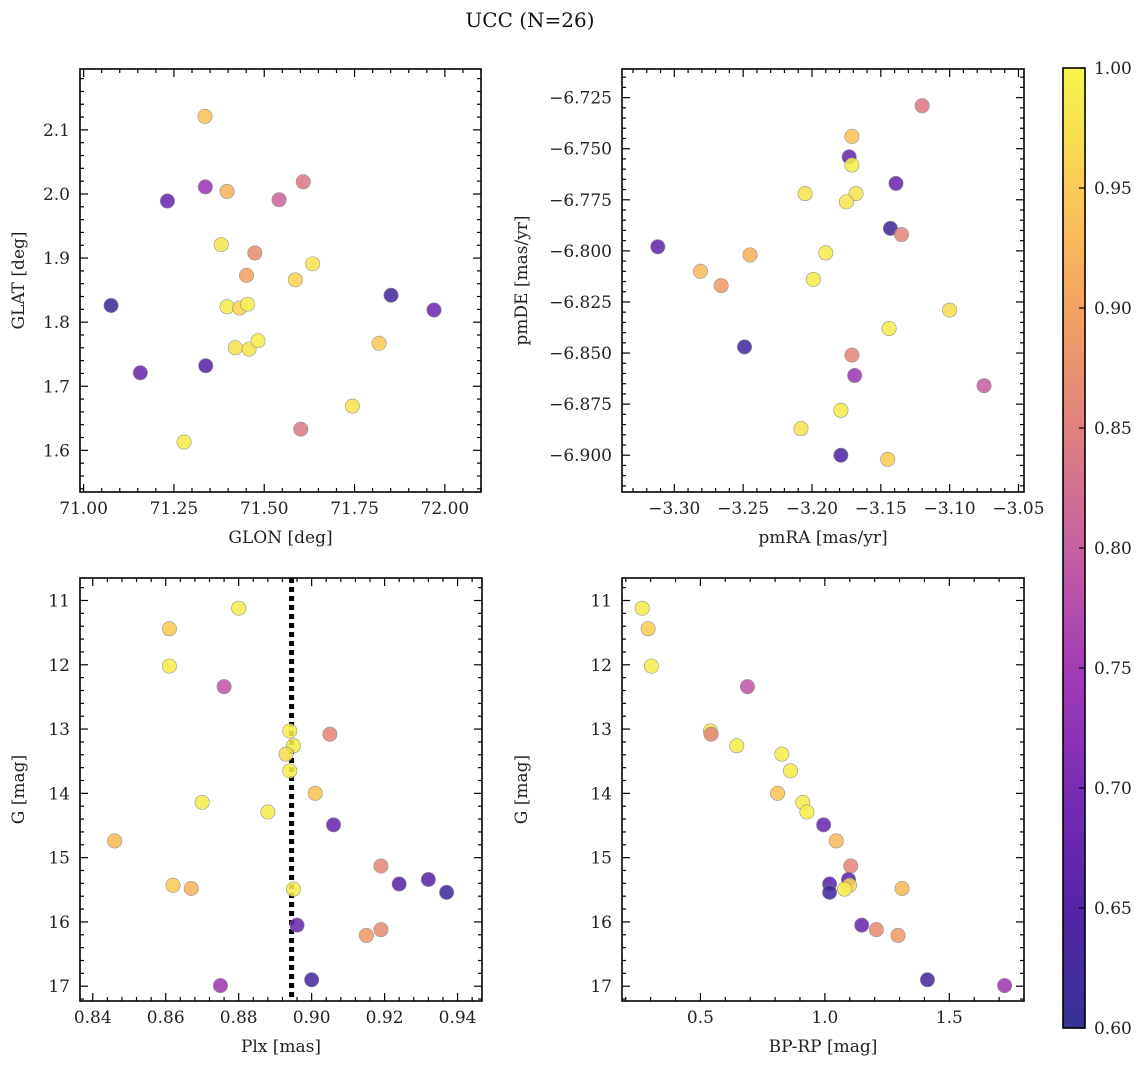 The width and height of the screenshot is (1148, 1068). What do you see at coordinates (56, 259) in the screenshot?
I see `y-tick-label: 1.9` at bounding box center [56, 259].